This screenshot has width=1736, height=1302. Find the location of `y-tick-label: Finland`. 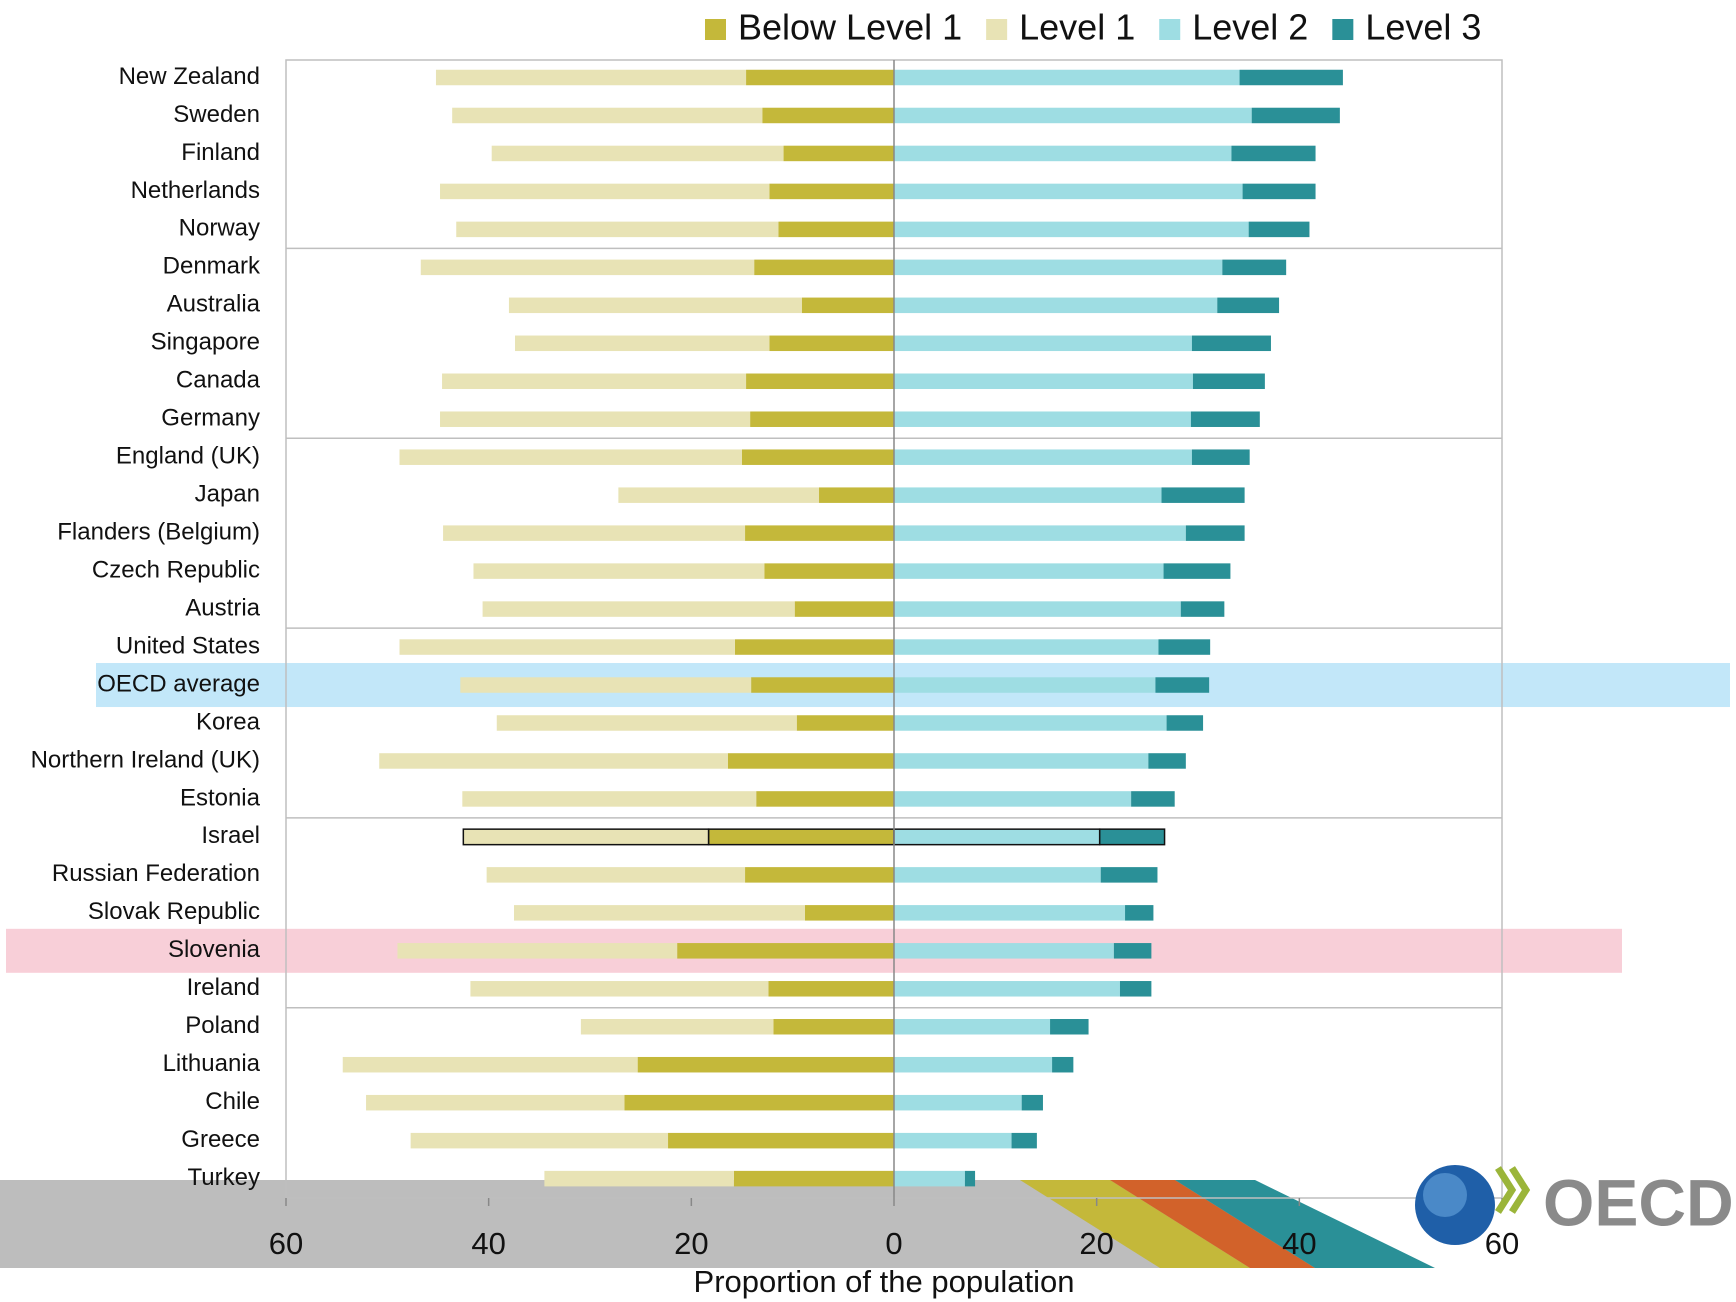

y-tick-label: Finland is located at coordinates (220, 152).